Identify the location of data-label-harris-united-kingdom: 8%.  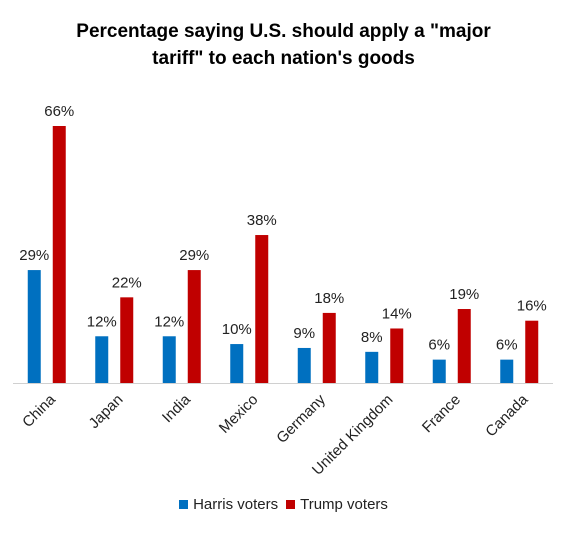
(372, 337).